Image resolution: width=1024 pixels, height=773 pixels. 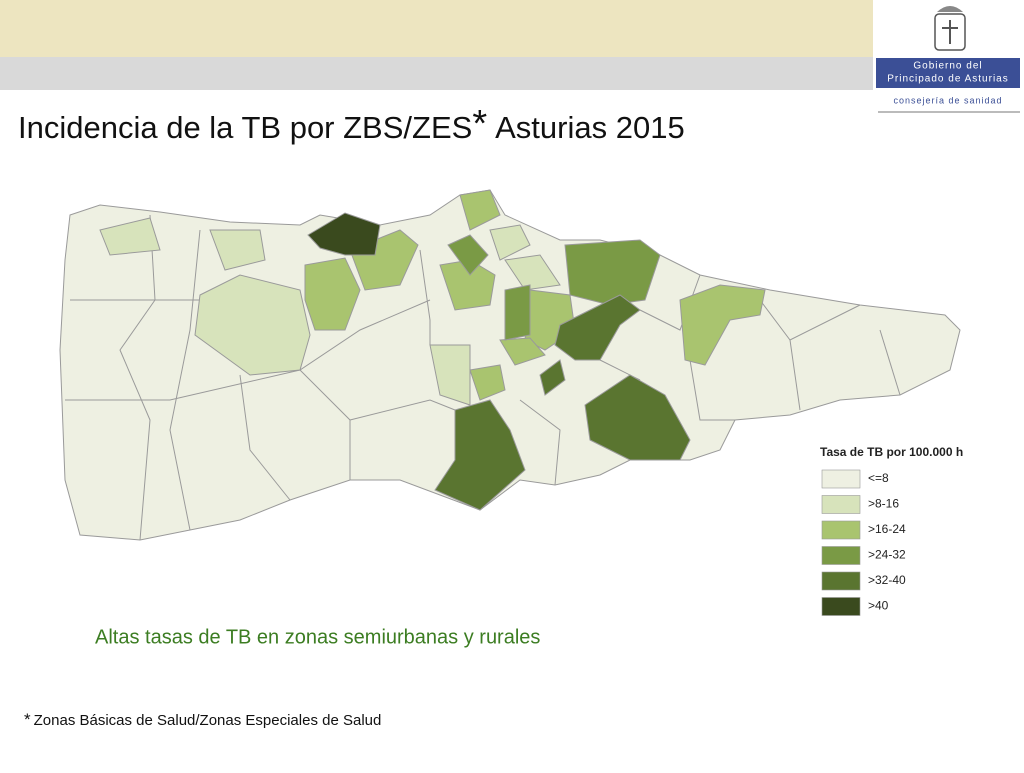 I want to click on header-band, so click(x=436, y=28).